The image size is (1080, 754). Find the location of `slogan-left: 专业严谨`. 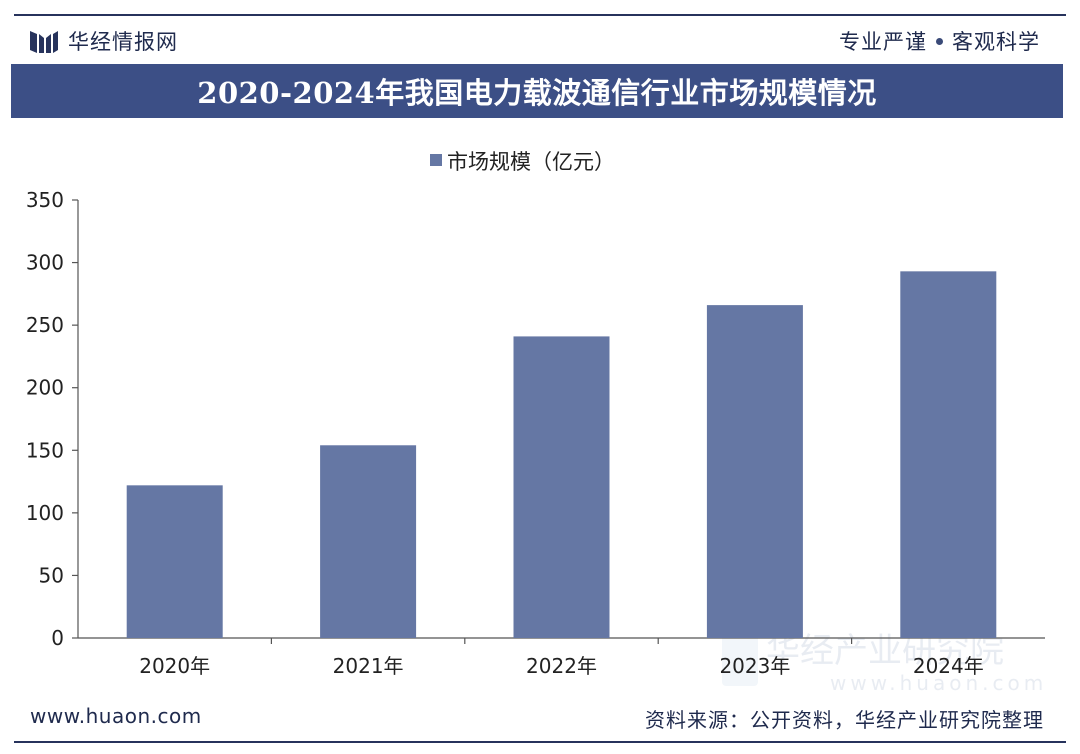

slogan-left: 专业严谨 is located at coordinates (883, 42).